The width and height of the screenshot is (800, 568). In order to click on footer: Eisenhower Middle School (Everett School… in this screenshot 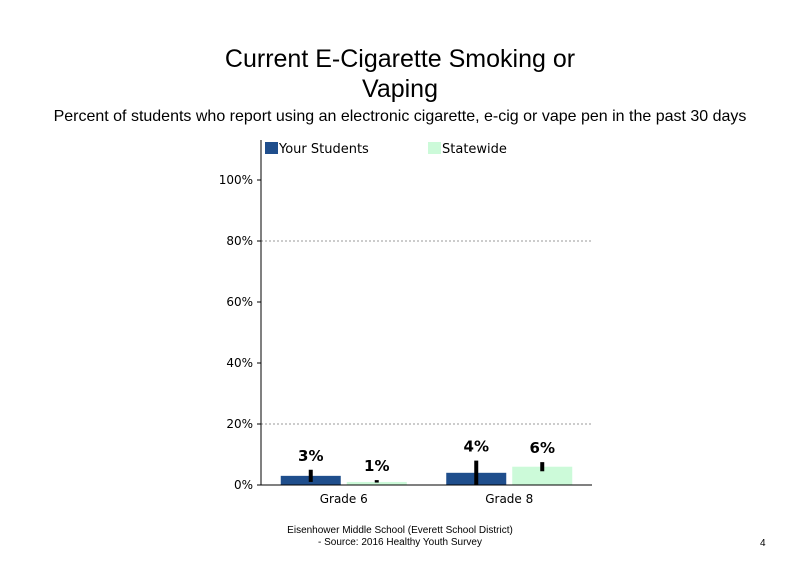, I will do `click(400, 537)`.